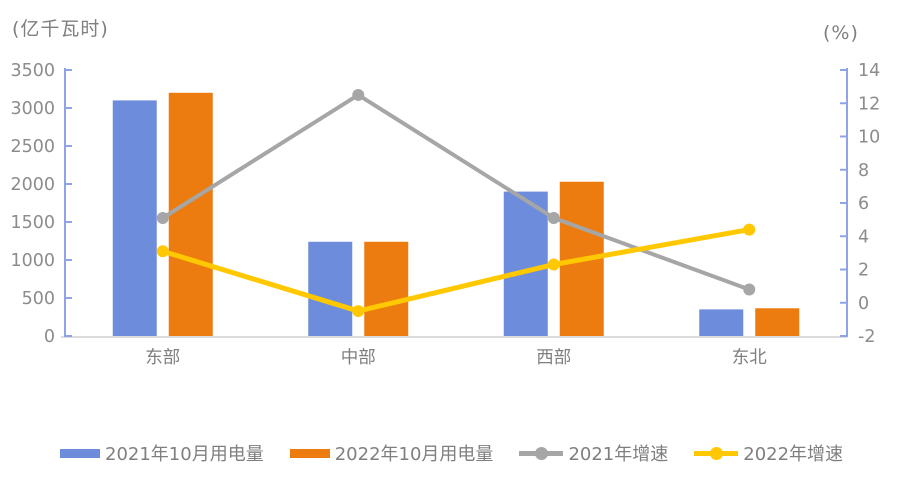 This screenshot has height=484, width=905. I want to click on legend-line-marker-2021-icon, so click(541, 453).